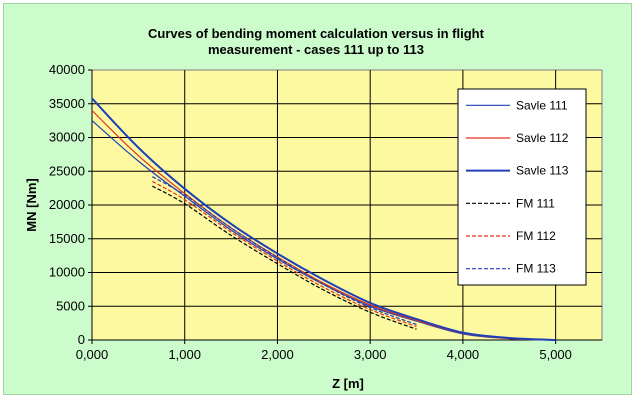 Image resolution: width=637 pixels, height=400 pixels. I want to click on legend-label-fm-111: FM 111, so click(535, 203).